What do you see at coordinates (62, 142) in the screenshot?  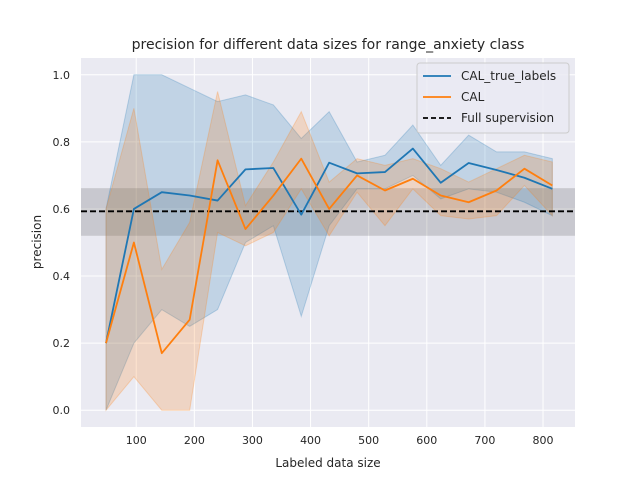 I see `y-tick-label: 0.8` at bounding box center [62, 142].